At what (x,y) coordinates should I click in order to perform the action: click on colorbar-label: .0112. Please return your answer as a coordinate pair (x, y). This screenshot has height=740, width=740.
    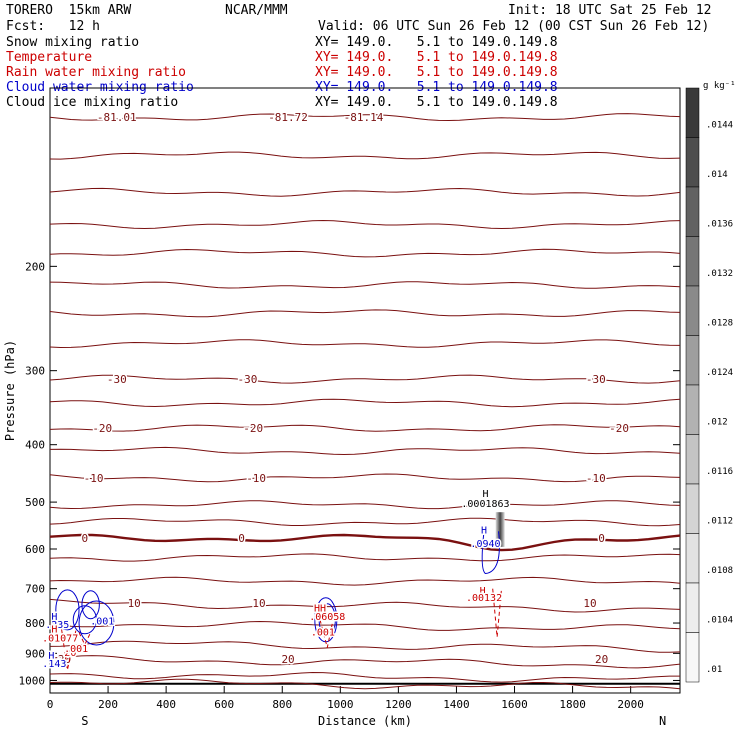
    Looking at the image, I should click on (719, 522).